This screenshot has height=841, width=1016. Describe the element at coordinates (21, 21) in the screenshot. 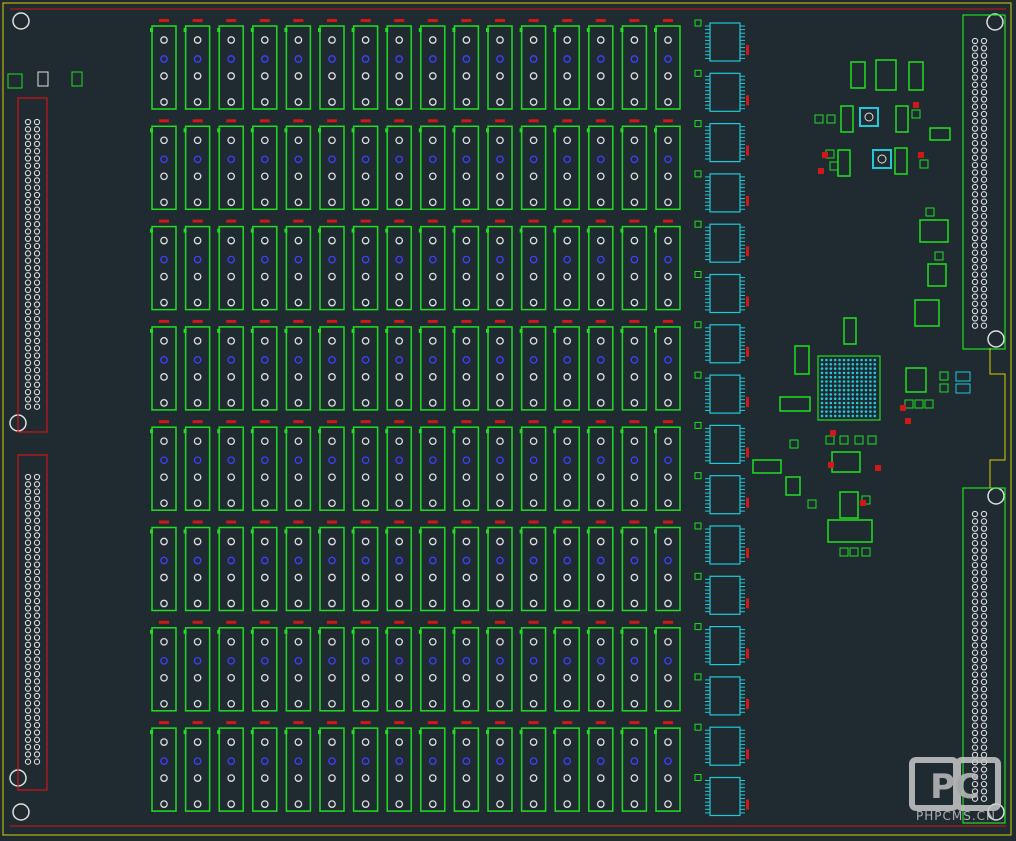

I see `mounting-hole` at that location.